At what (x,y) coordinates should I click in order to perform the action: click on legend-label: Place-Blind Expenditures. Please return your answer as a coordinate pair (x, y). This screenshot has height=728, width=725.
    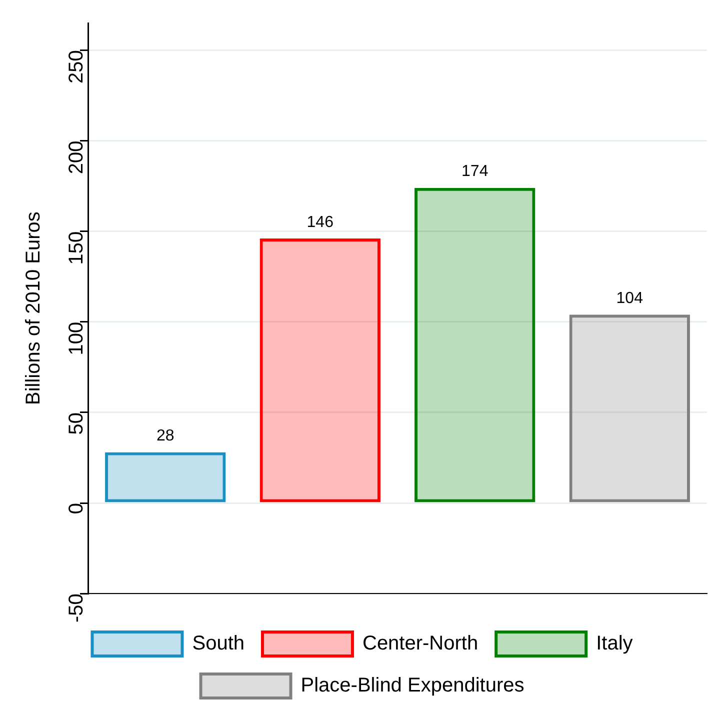
    Looking at the image, I should click on (412, 685).